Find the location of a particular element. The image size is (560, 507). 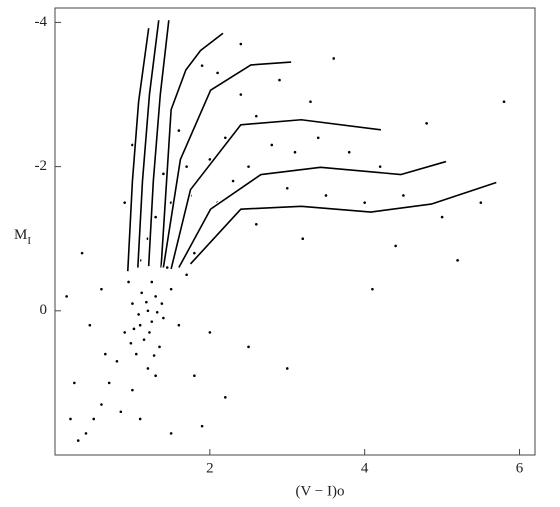

x-axis-label: (V − I)o is located at coordinates (319, 491).